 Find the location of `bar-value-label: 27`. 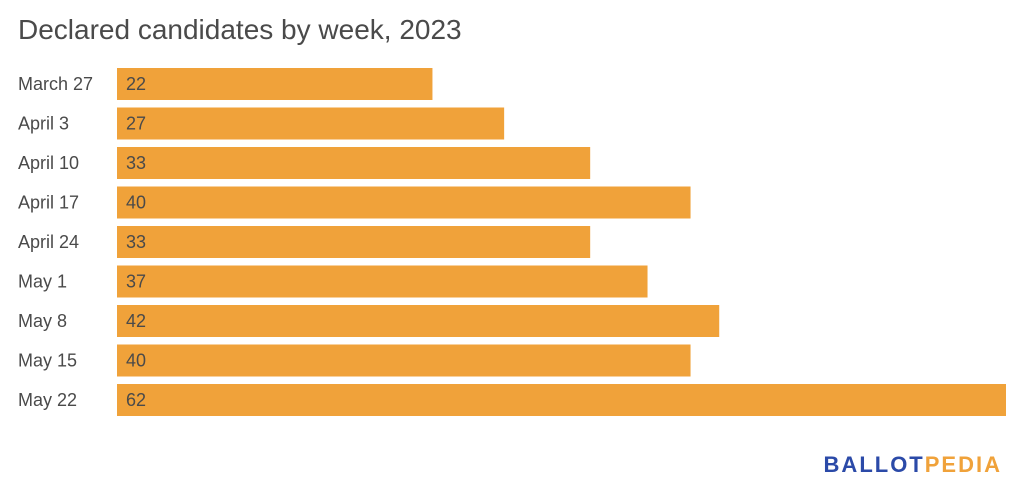

bar-value-label: 27 is located at coordinates (136, 124).